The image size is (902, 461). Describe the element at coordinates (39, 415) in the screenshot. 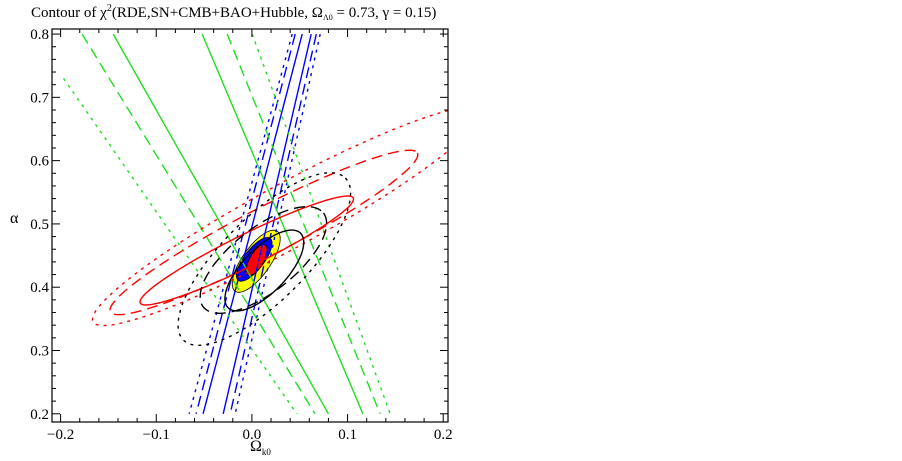

I see `y-tick-label: 0.2` at that location.